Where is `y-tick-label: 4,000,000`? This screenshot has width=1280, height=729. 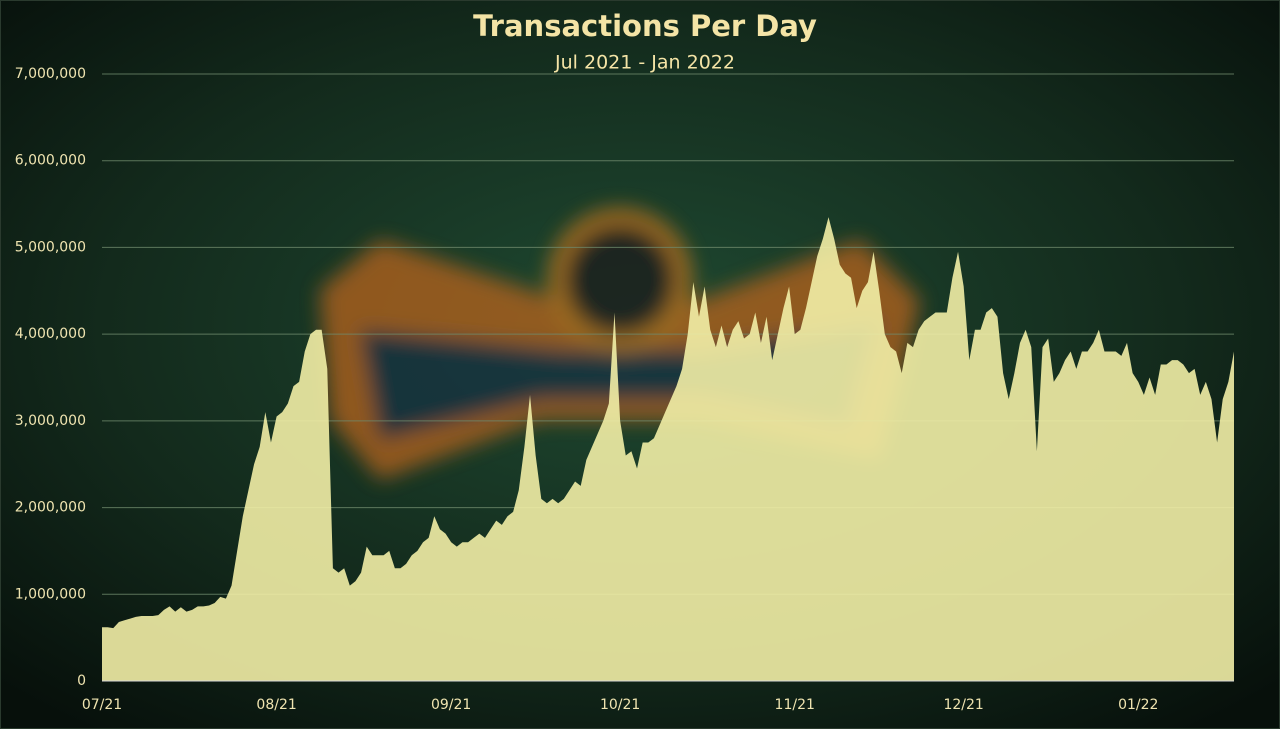
y-tick-label: 4,000,000 is located at coordinates (50, 334).